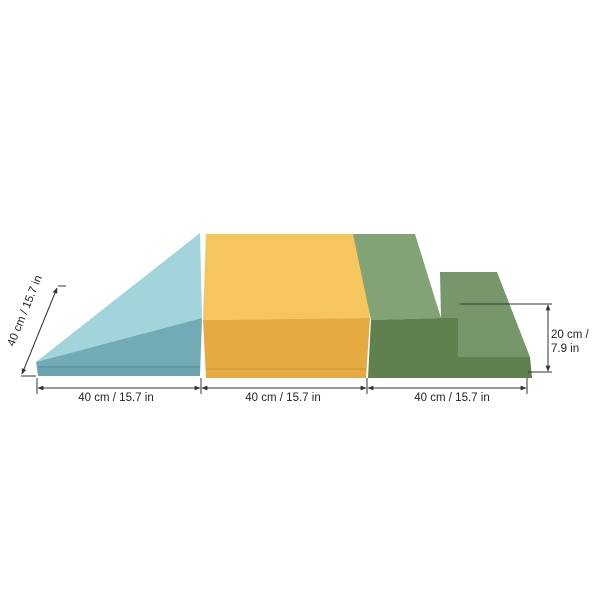 The width and height of the screenshot is (600, 600). Describe the element at coordinates (565, 349) in the screenshot. I see `step-height-label-line2: 7.9 in` at that location.